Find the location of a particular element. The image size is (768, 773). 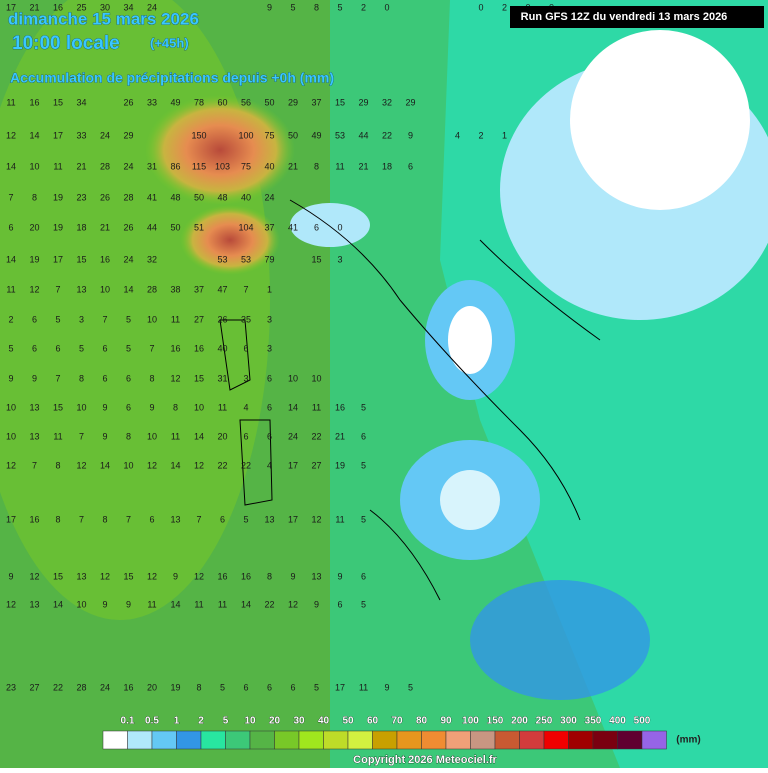

grid-value: 15 is located at coordinates (316, 259).